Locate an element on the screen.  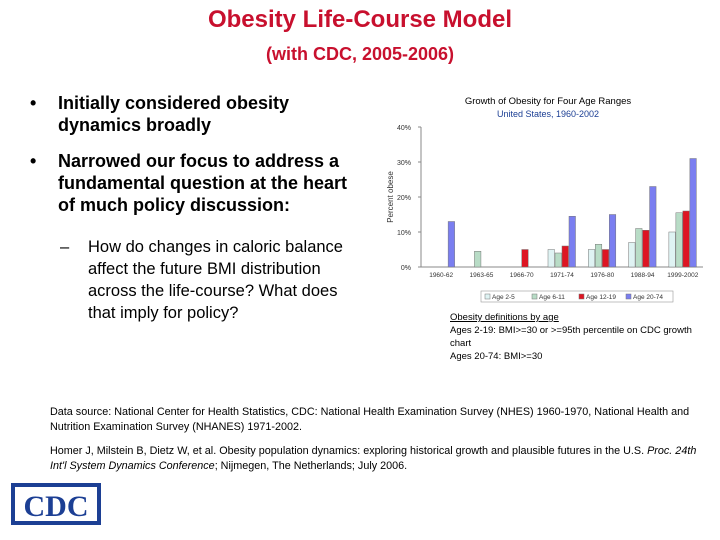
y-tick-label: 10% is located at coordinates (404, 233).